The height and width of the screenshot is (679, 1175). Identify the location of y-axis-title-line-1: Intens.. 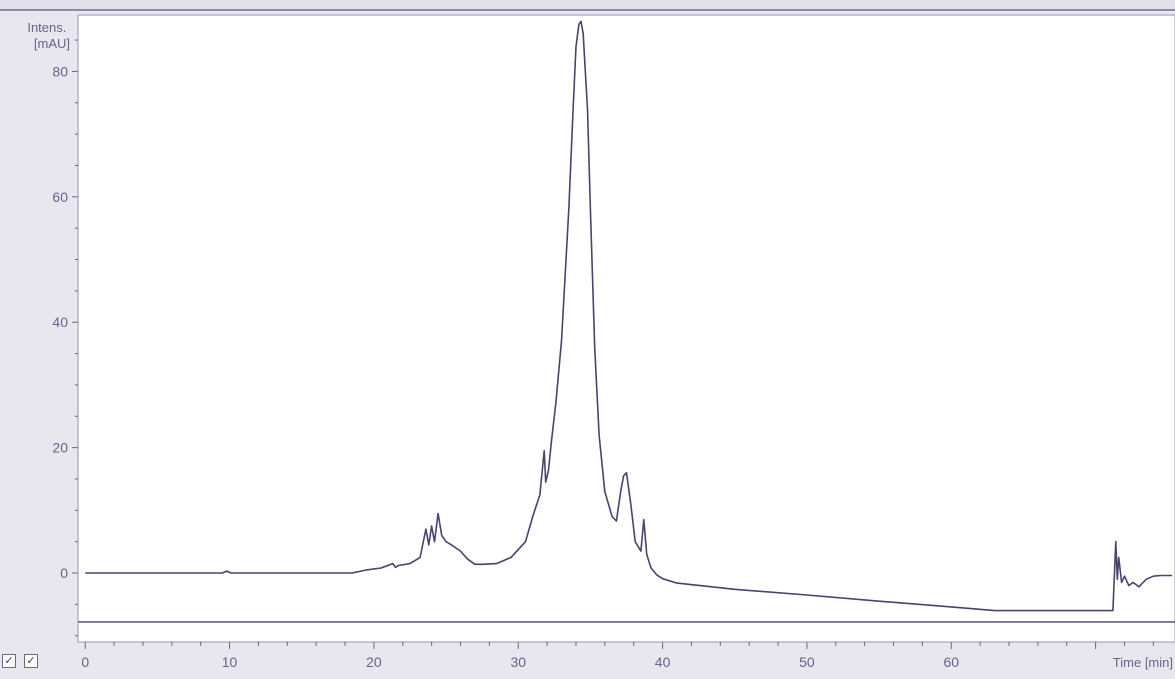
(46, 27).